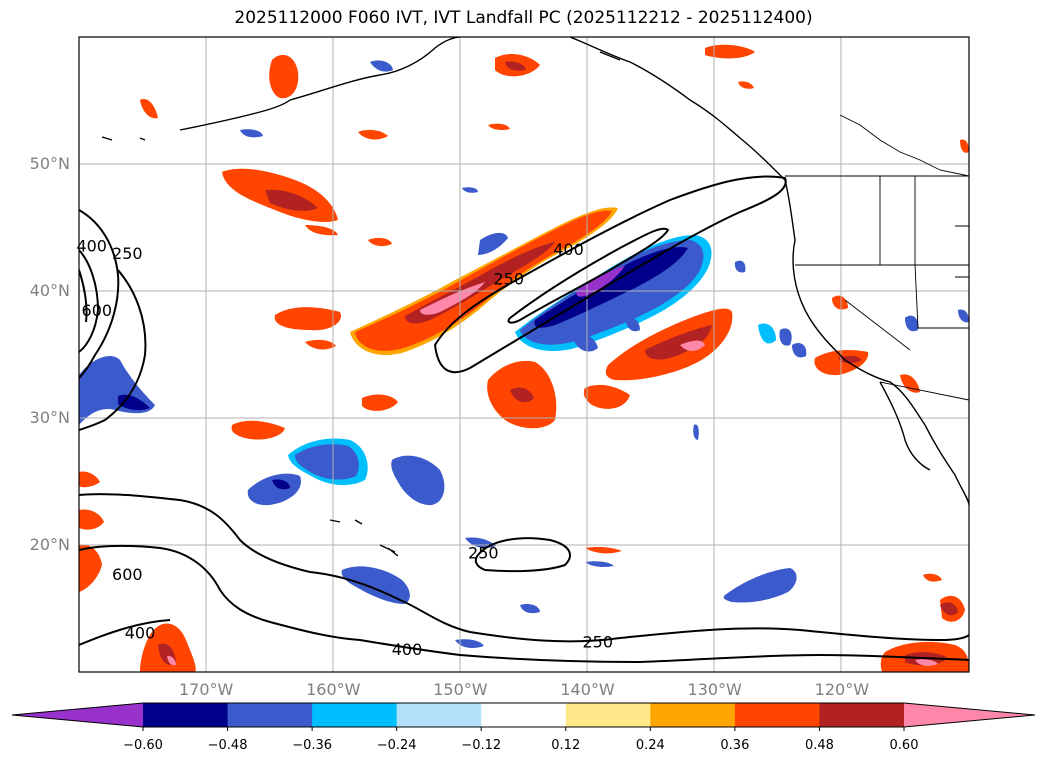 This screenshot has height=765, width=1047. What do you see at coordinates (904, 745) in the screenshot?
I see `colorbar-tick-label: 0.60` at bounding box center [904, 745].